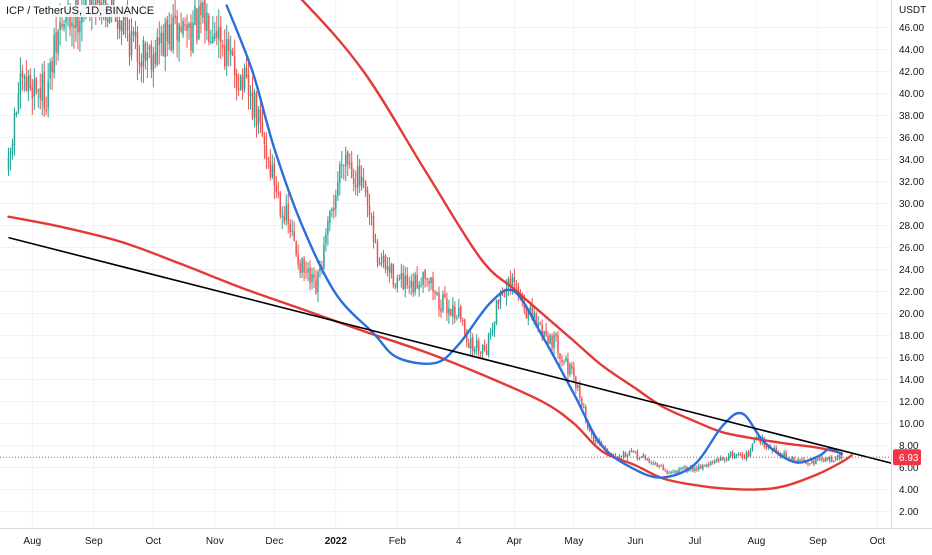 Image resolution: width=932 pixels, height=555 pixels. What do you see at coordinates (515, 541) in the screenshot?
I see `time-tick-label: Apr` at bounding box center [515, 541].